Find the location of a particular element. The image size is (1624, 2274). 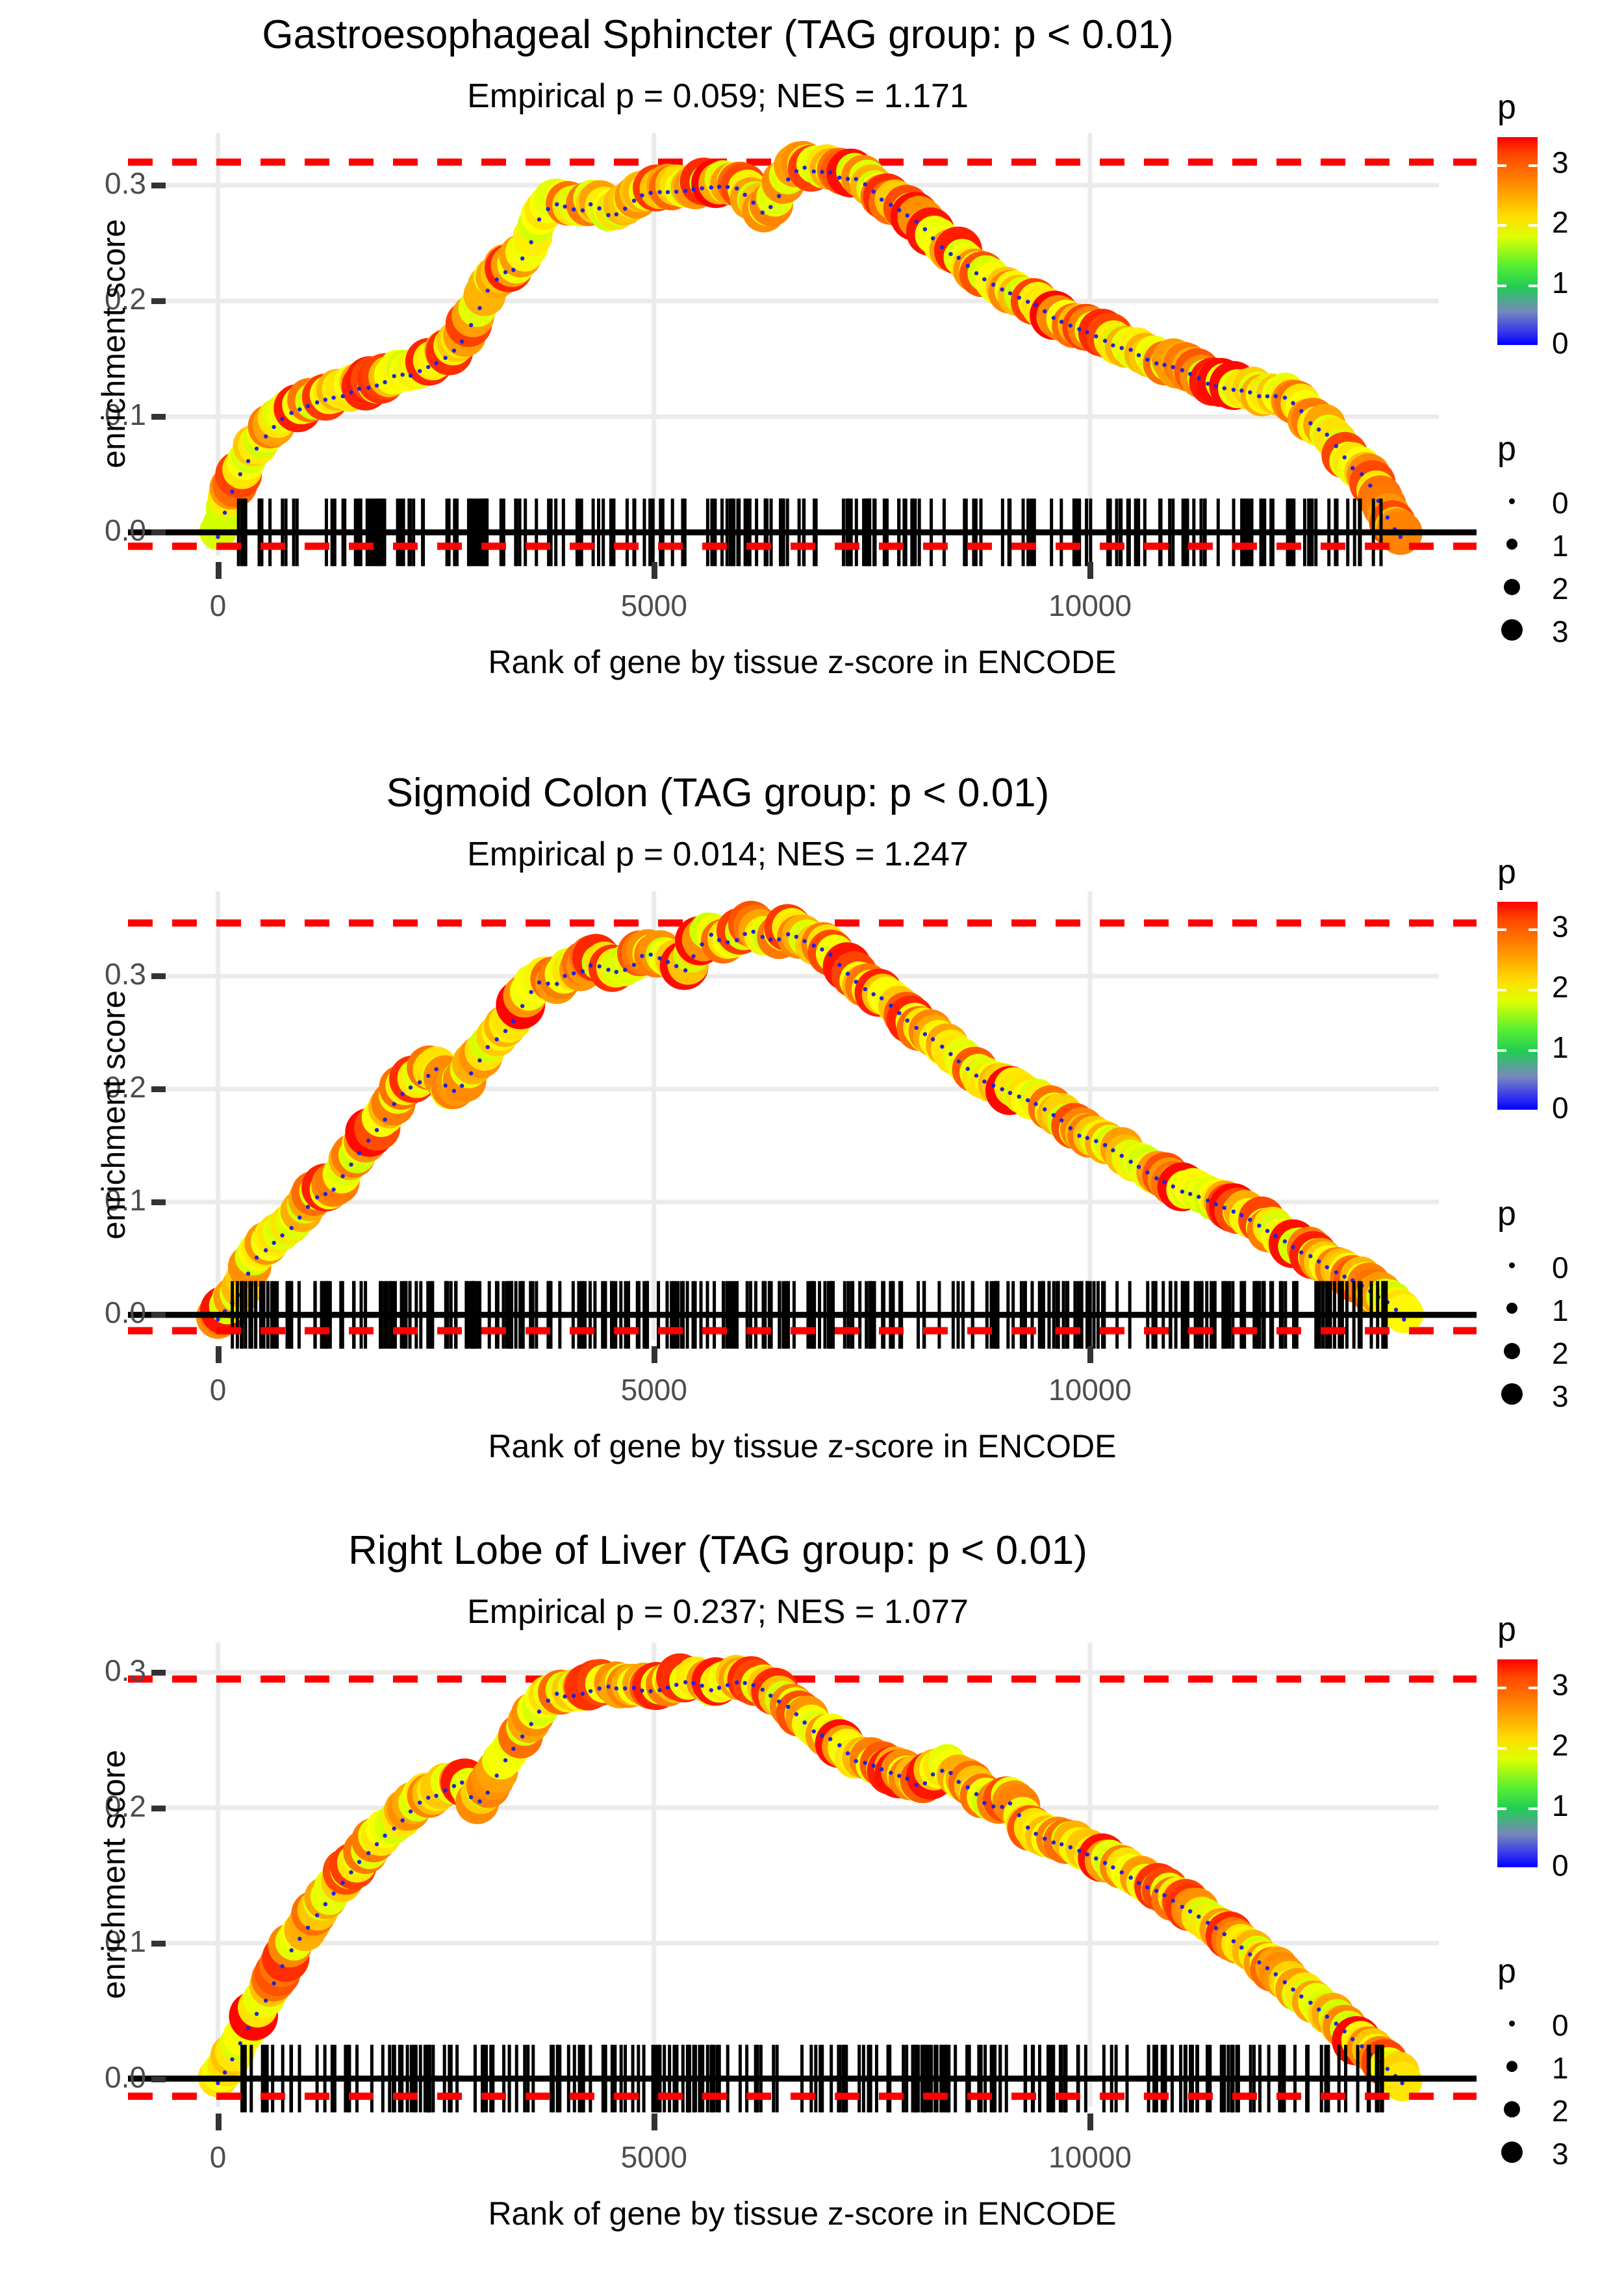

color-legend-label: 0 is located at coordinates (1560, 343).